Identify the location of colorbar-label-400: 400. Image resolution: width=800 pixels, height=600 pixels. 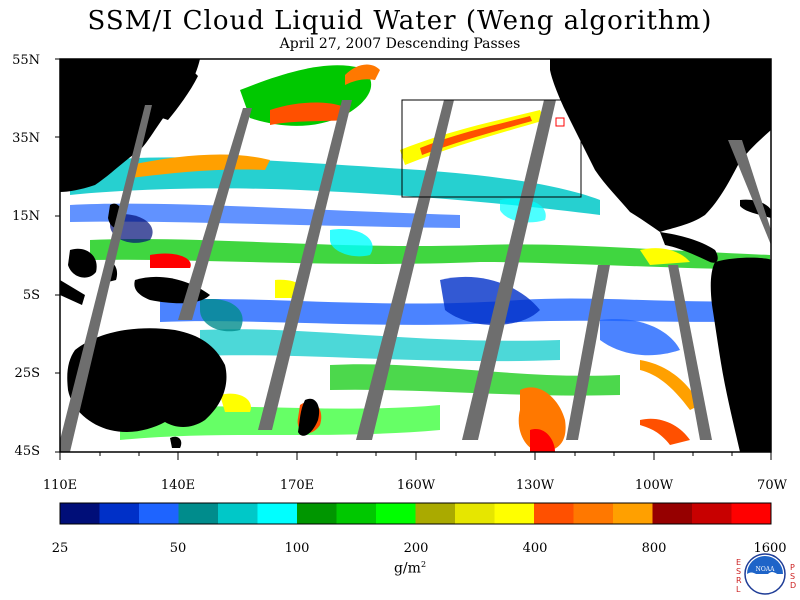
(535, 548).